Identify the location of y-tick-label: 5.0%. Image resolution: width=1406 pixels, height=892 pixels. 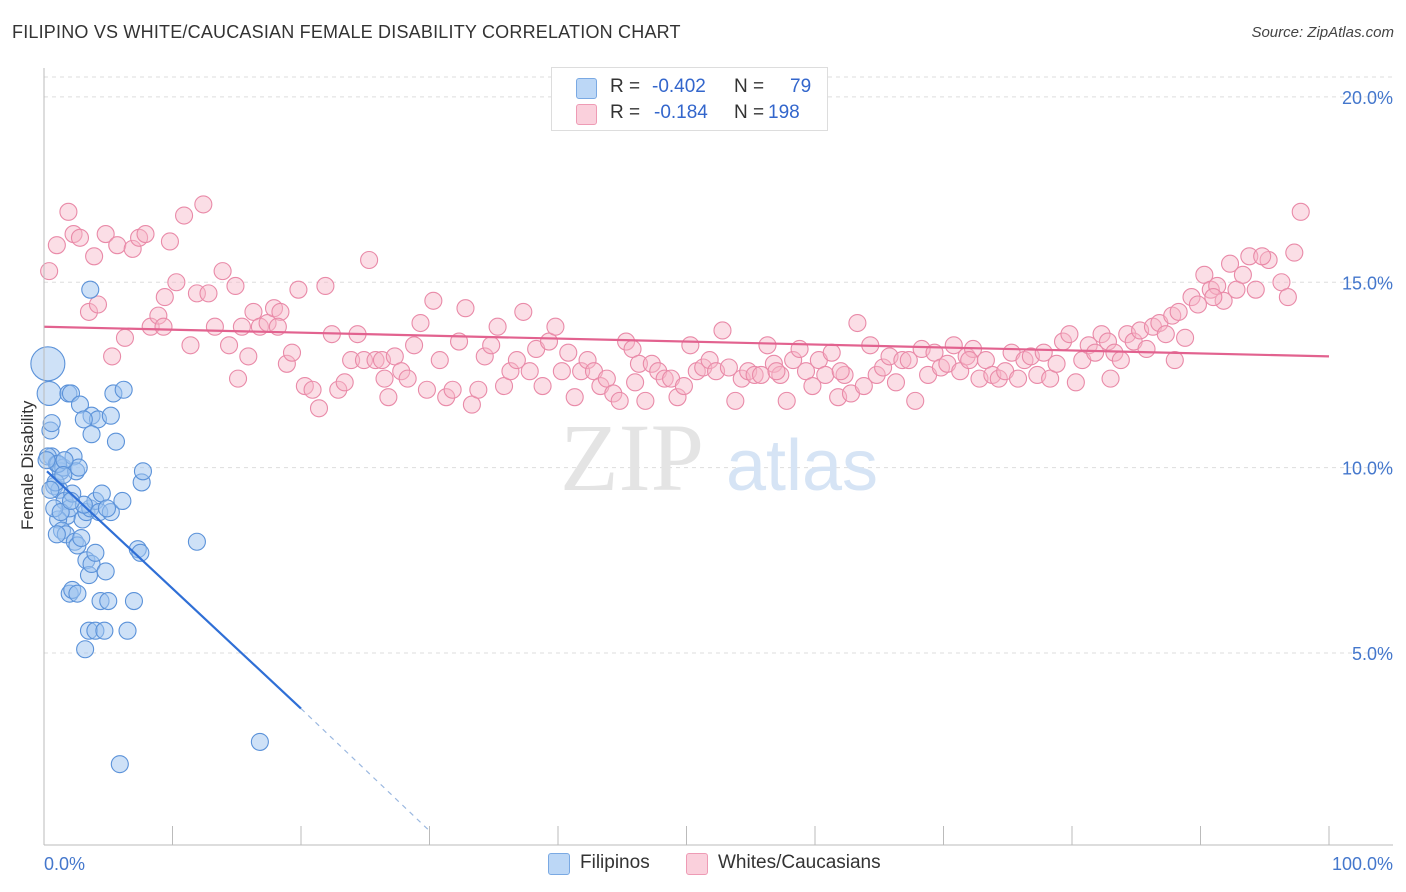
(1372, 654).